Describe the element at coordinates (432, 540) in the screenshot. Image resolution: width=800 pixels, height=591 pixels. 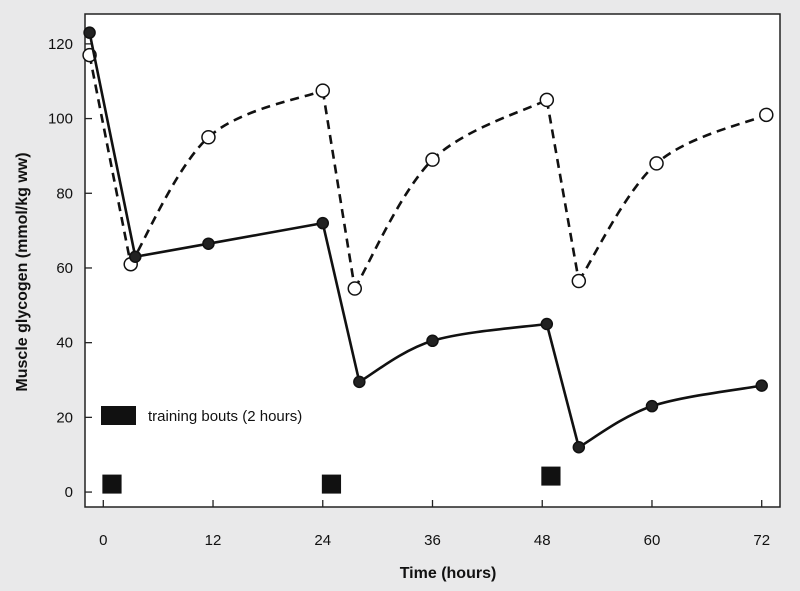
I see `x-tick-label: 36` at that location.